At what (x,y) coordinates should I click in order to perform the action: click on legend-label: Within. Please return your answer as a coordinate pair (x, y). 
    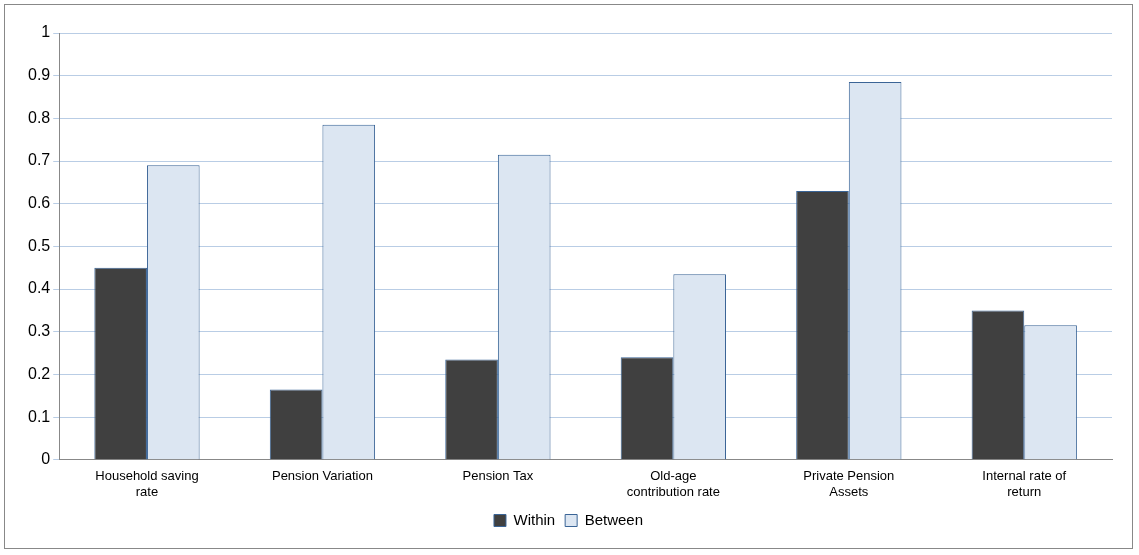
    Looking at the image, I should click on (534, 519).